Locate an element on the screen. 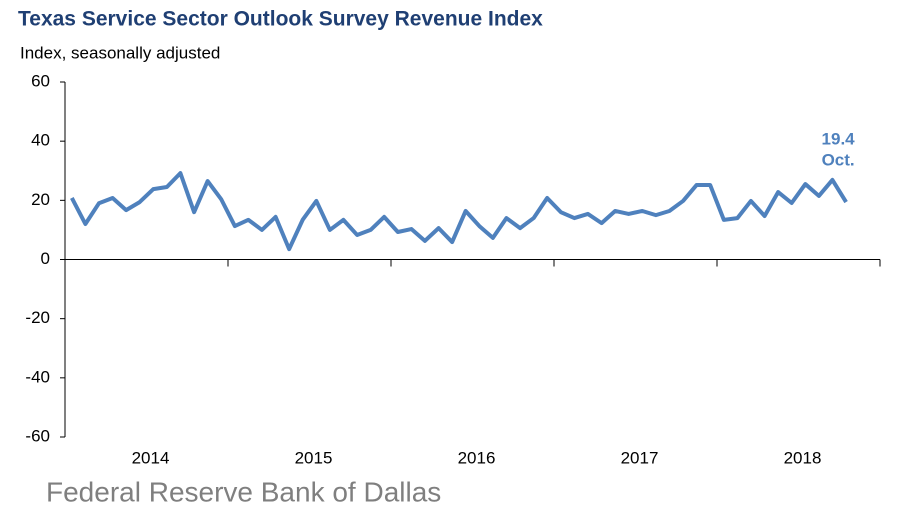 The width and height of the screenshot is (911, 529). x-tick-label: 2018 is located at coordinates (803, 457).